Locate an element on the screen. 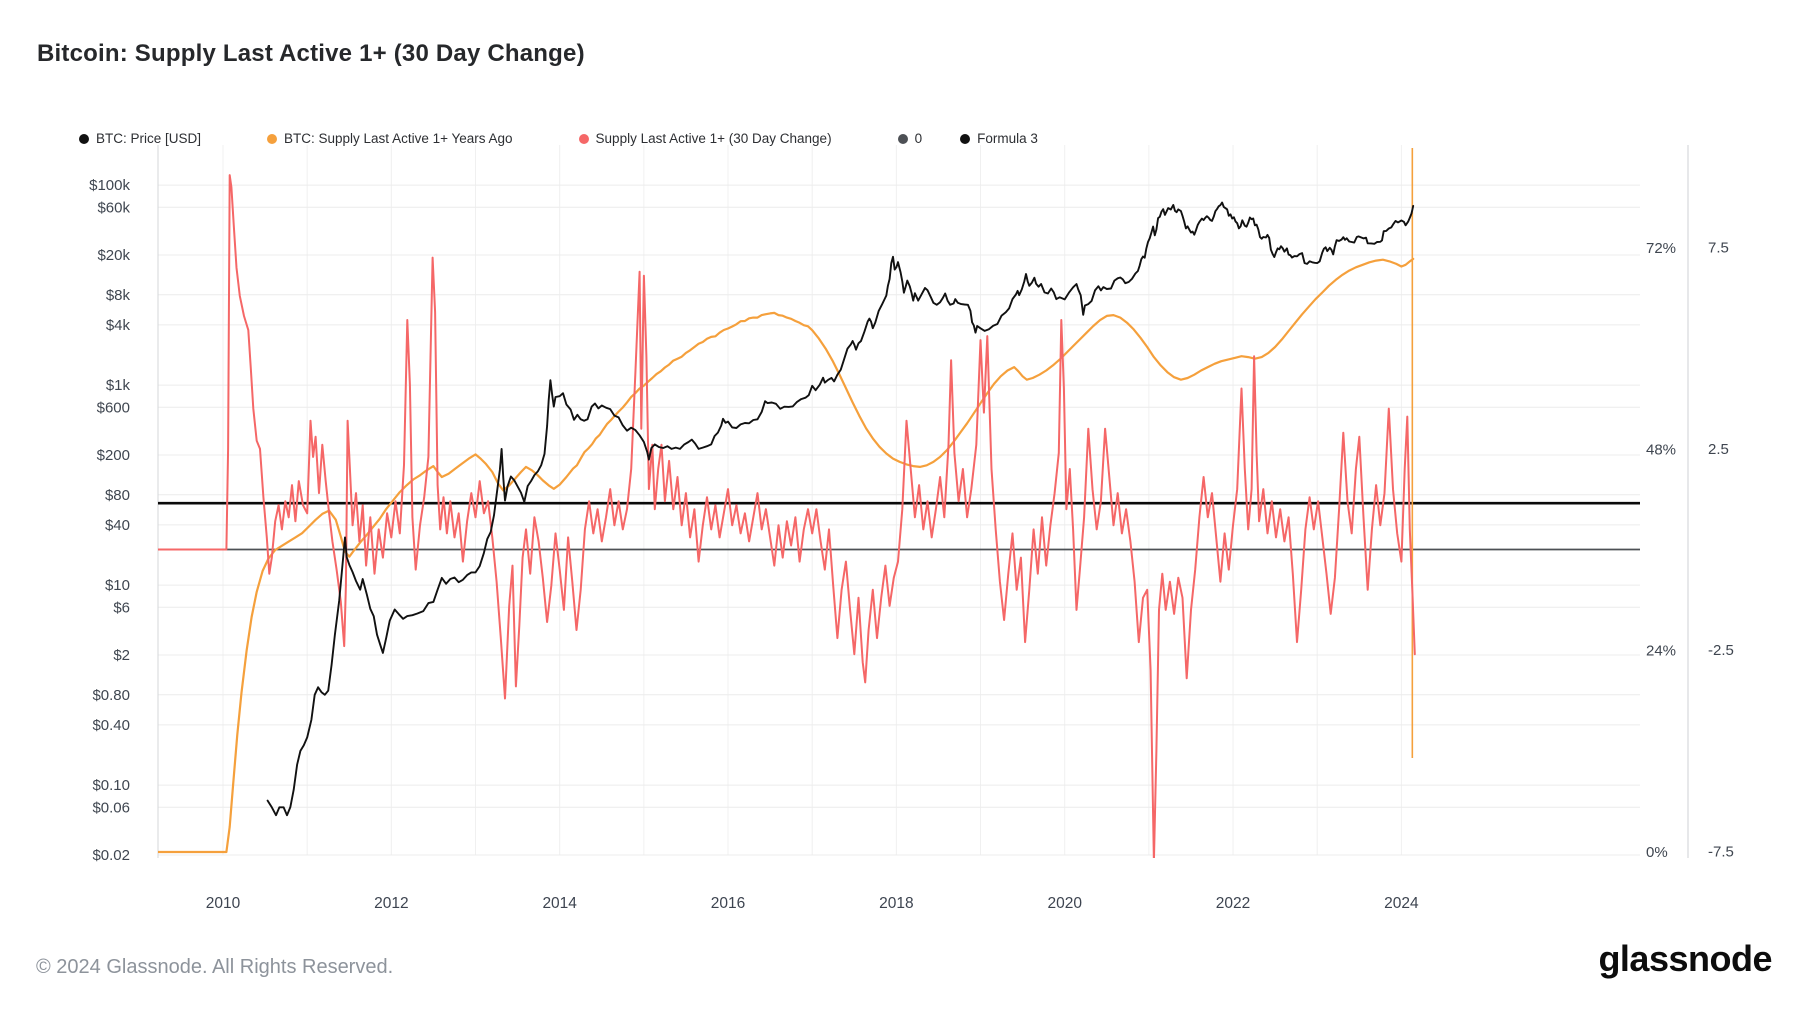  price-tick-label: $1k is located at coordinates (118, 385).